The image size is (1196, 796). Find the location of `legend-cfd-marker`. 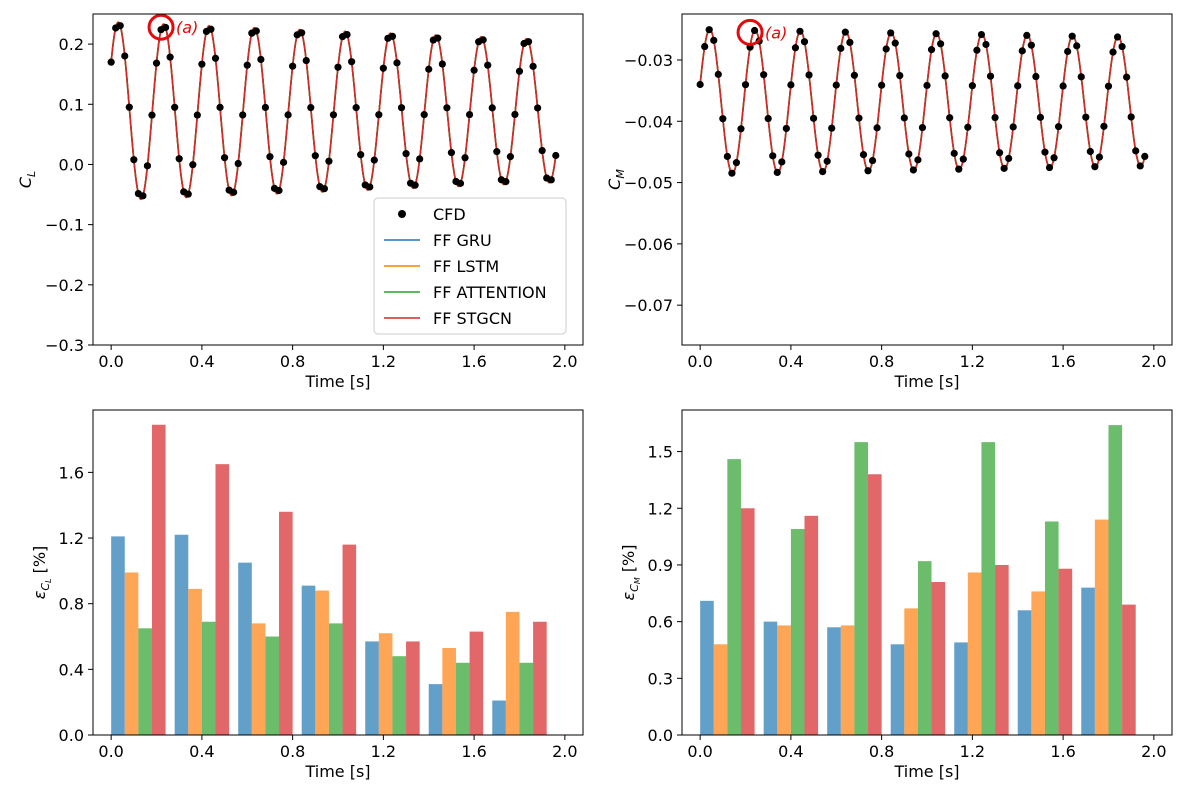

legend-cfd-marker is located at coordinates (402, 214).